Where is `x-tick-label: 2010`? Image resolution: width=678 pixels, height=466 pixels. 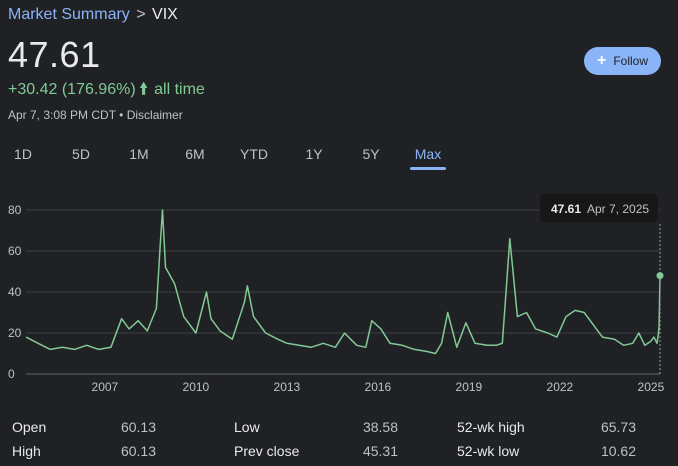
x-tick-label: 2010 is located at coordinates (196, 387).